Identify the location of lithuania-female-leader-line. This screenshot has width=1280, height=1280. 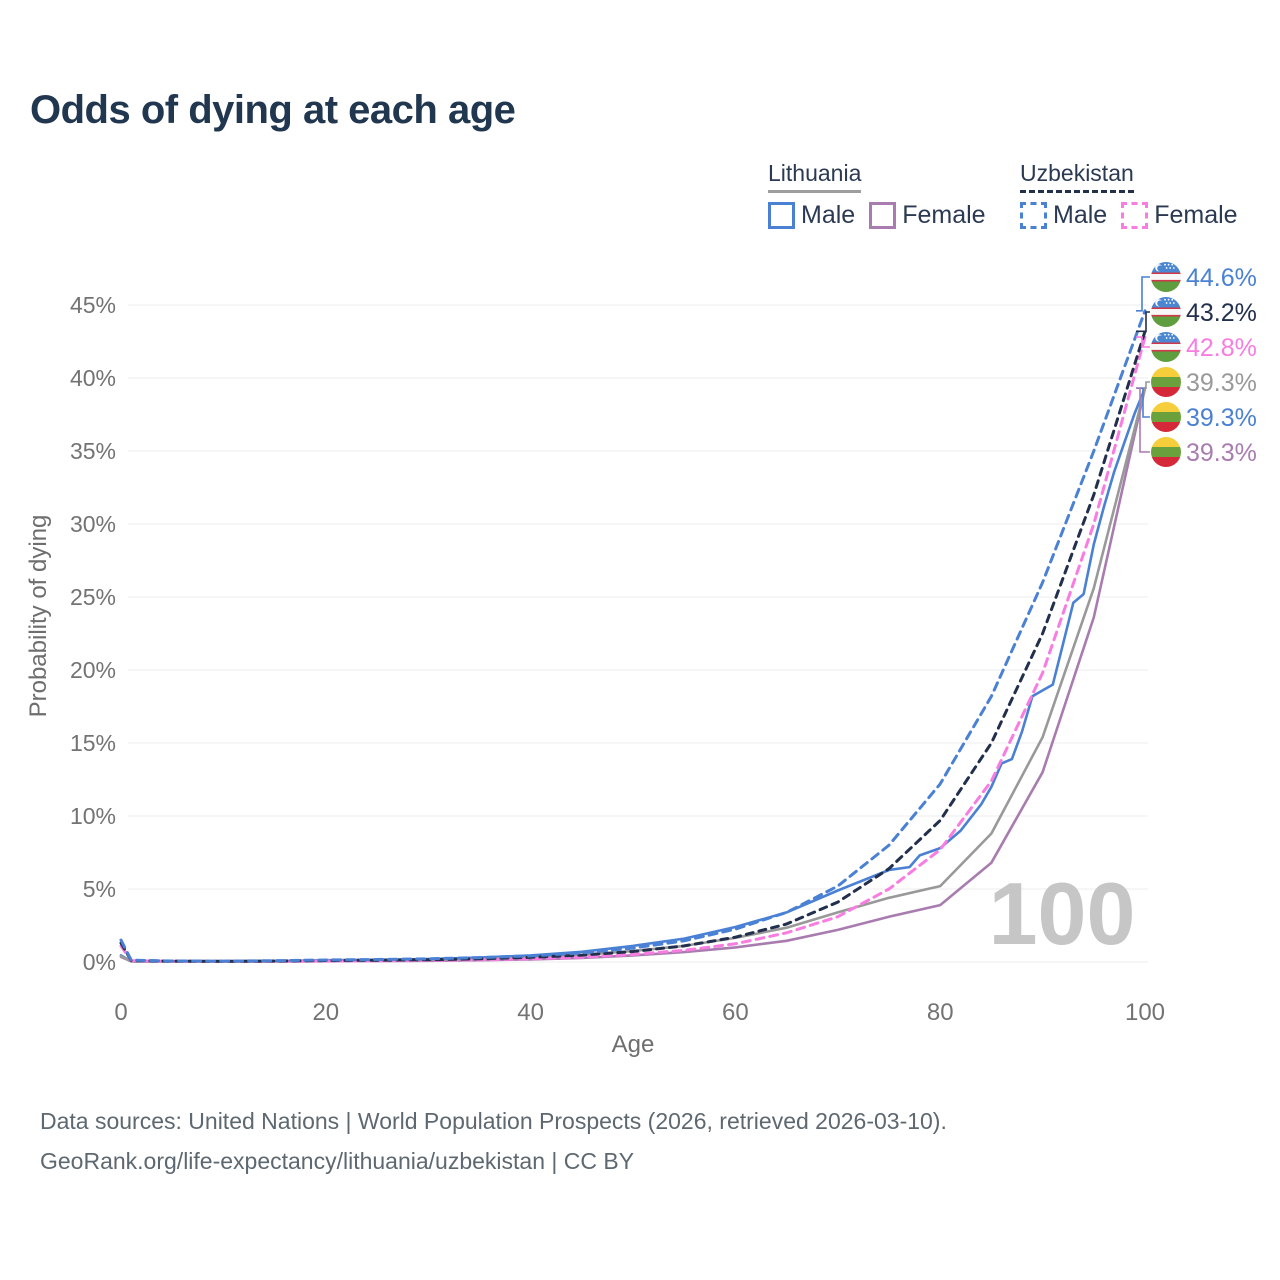
(1143, 420).